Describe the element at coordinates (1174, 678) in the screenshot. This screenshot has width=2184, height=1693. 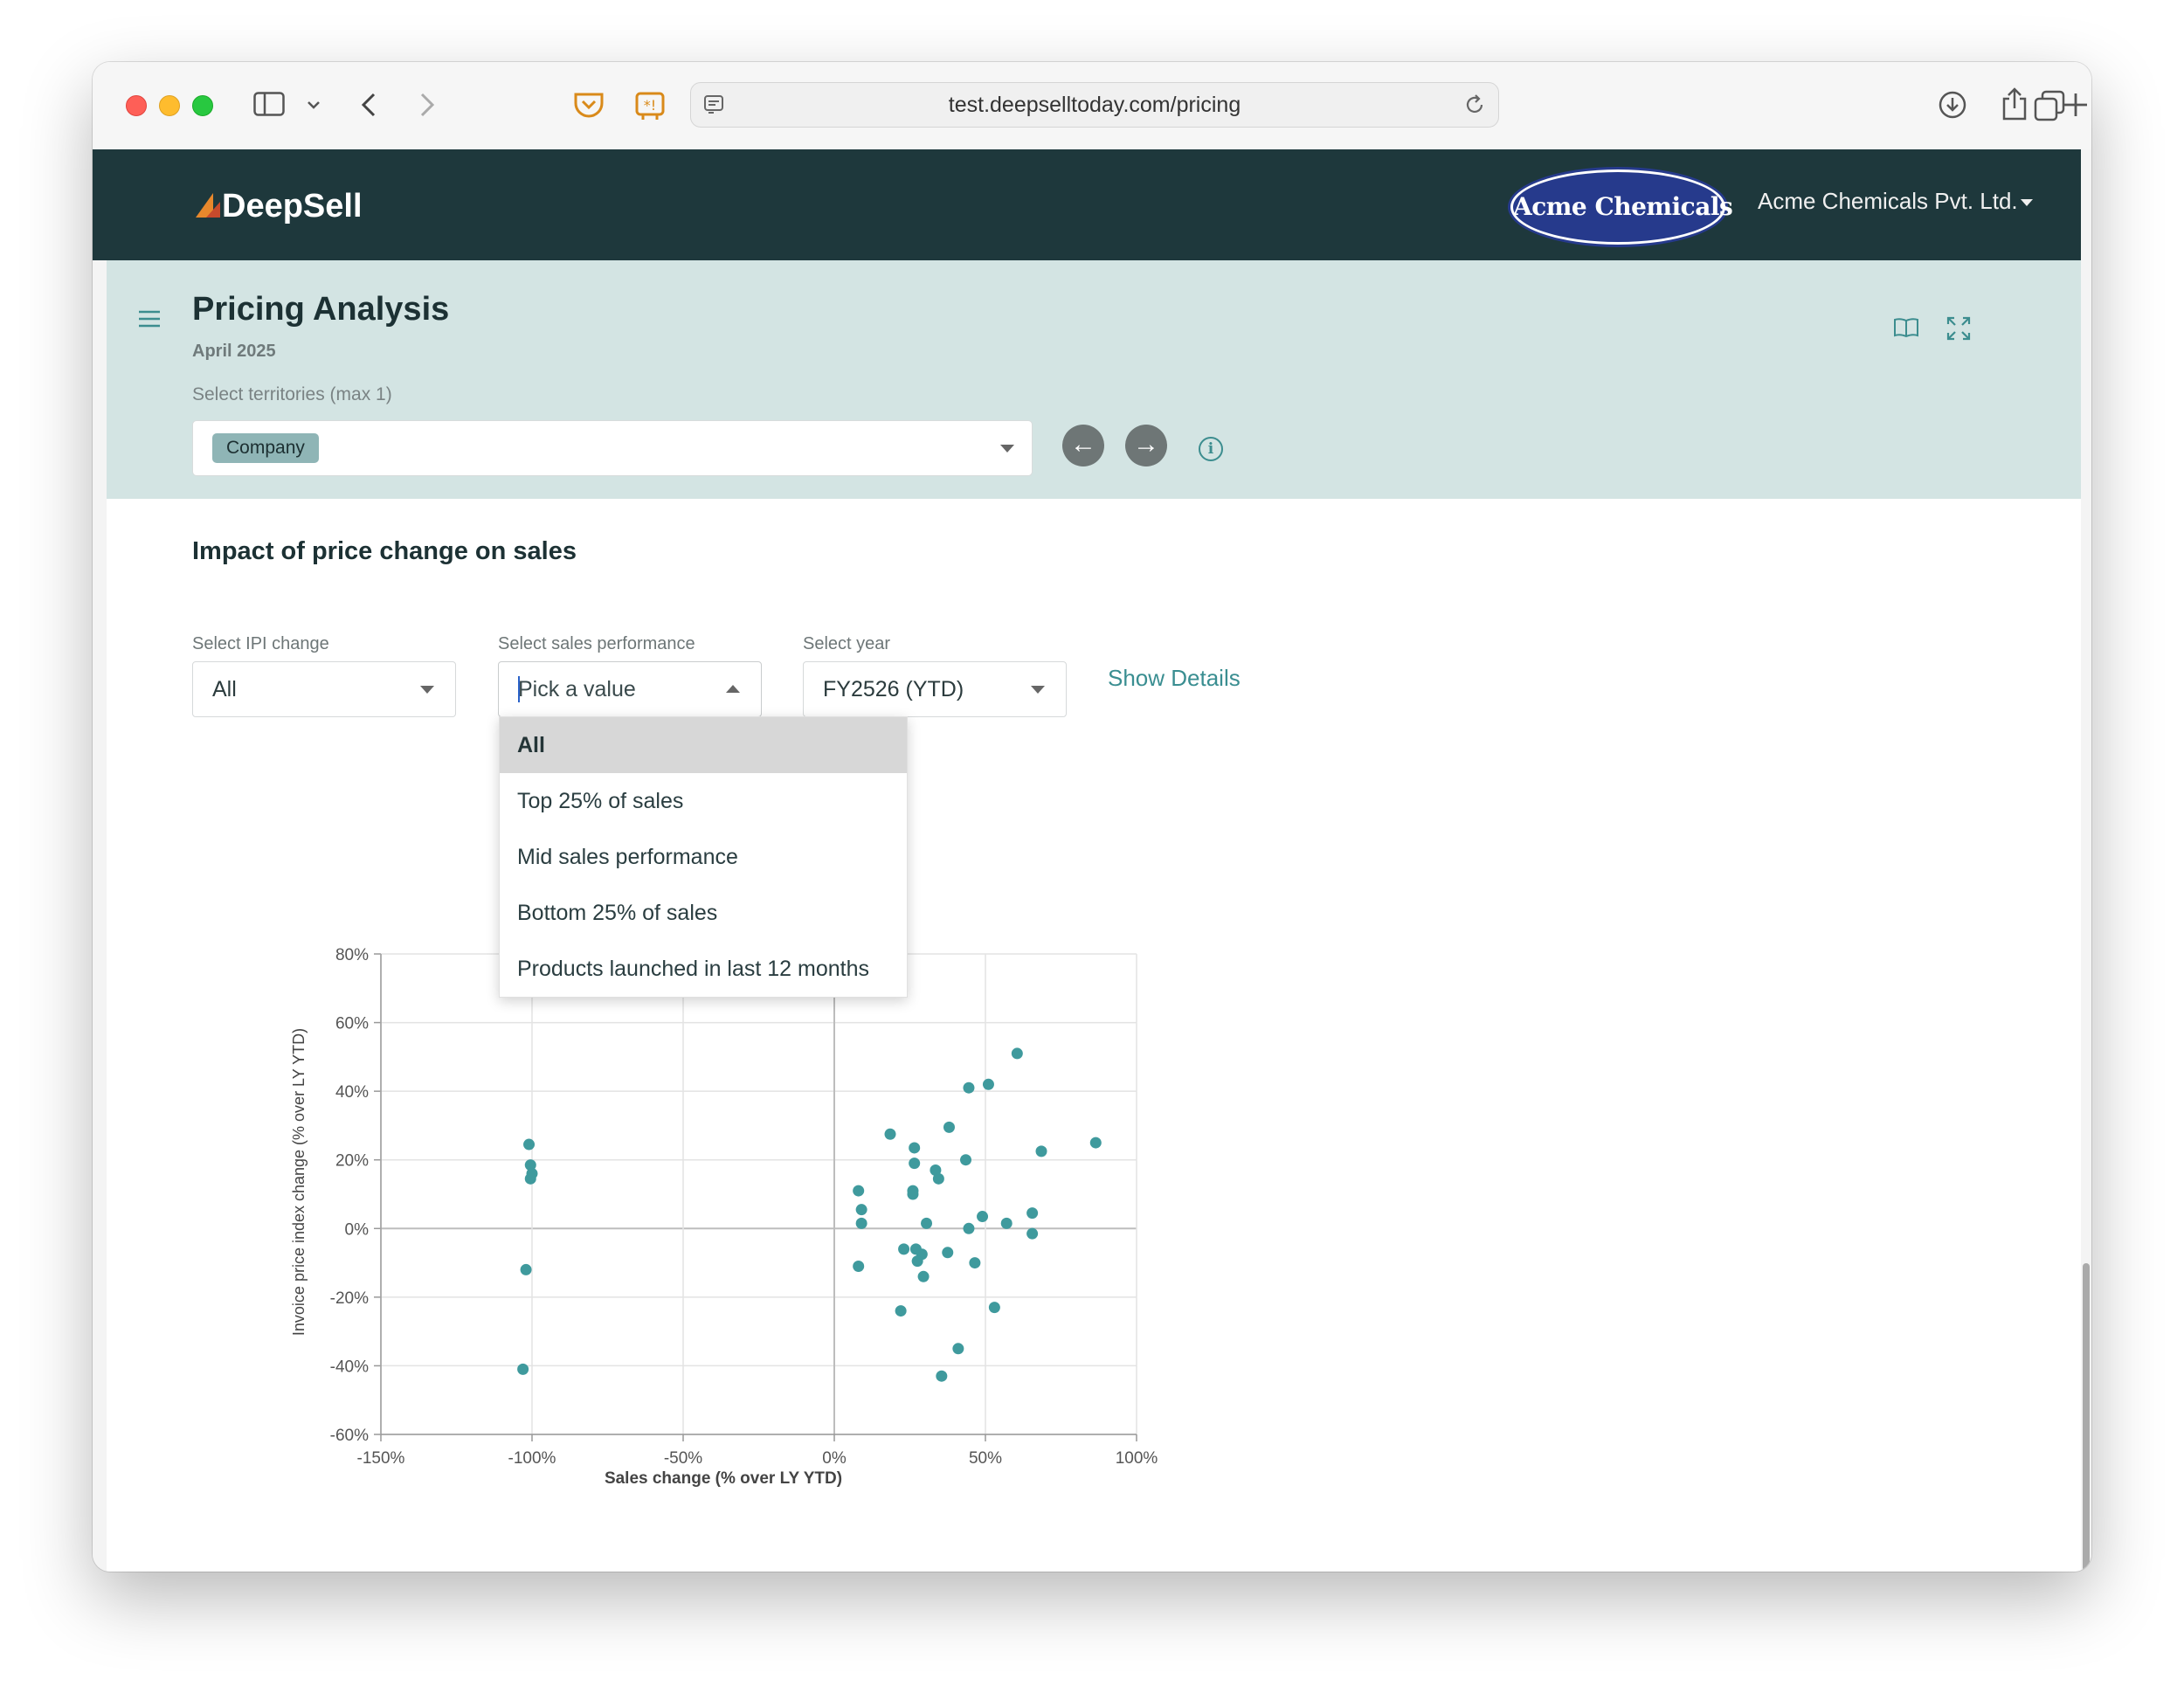
I see `show-details-link: Show Details` at that location.